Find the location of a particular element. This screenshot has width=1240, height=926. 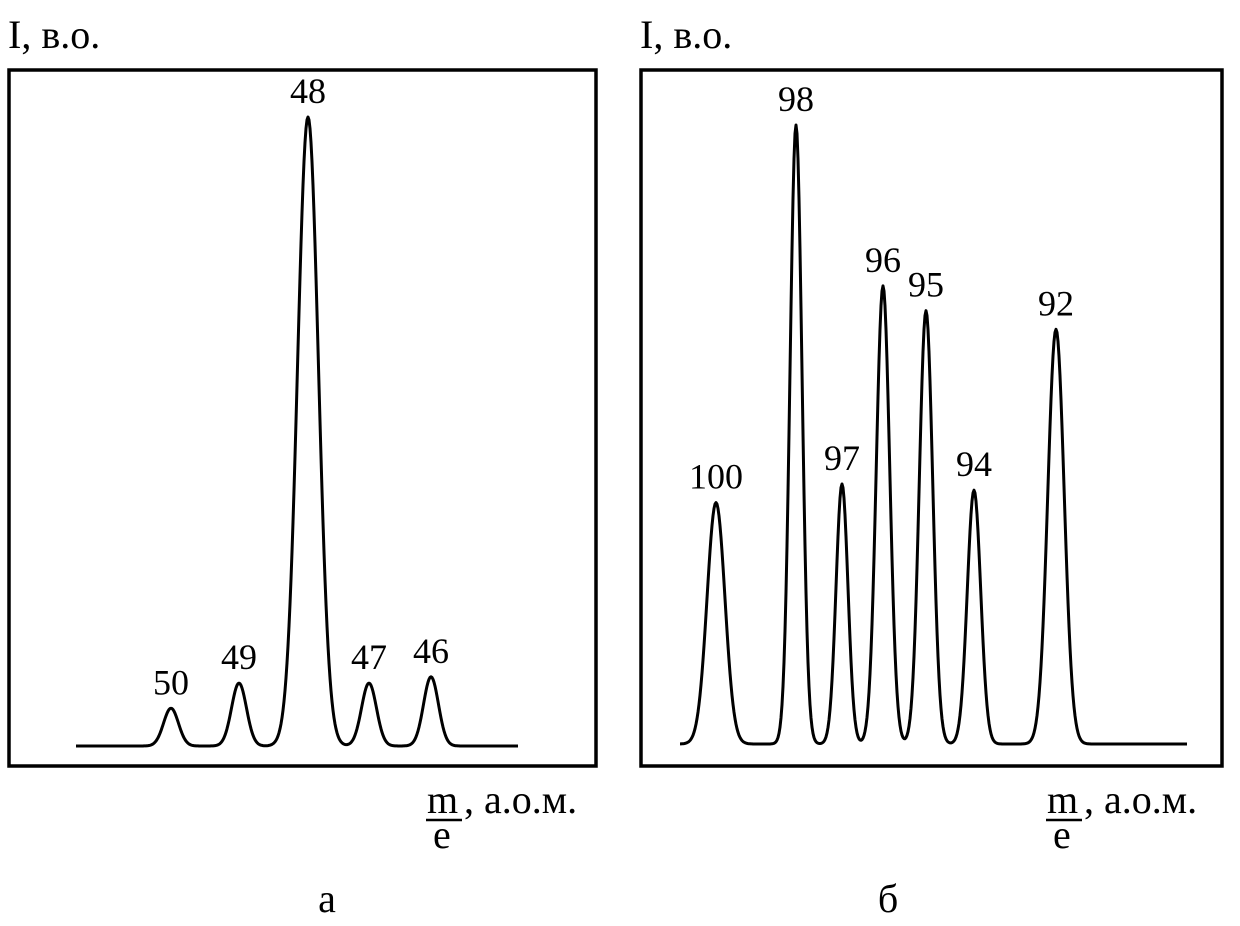

peak-label-97: 97 is located at coordinates (842, 458).